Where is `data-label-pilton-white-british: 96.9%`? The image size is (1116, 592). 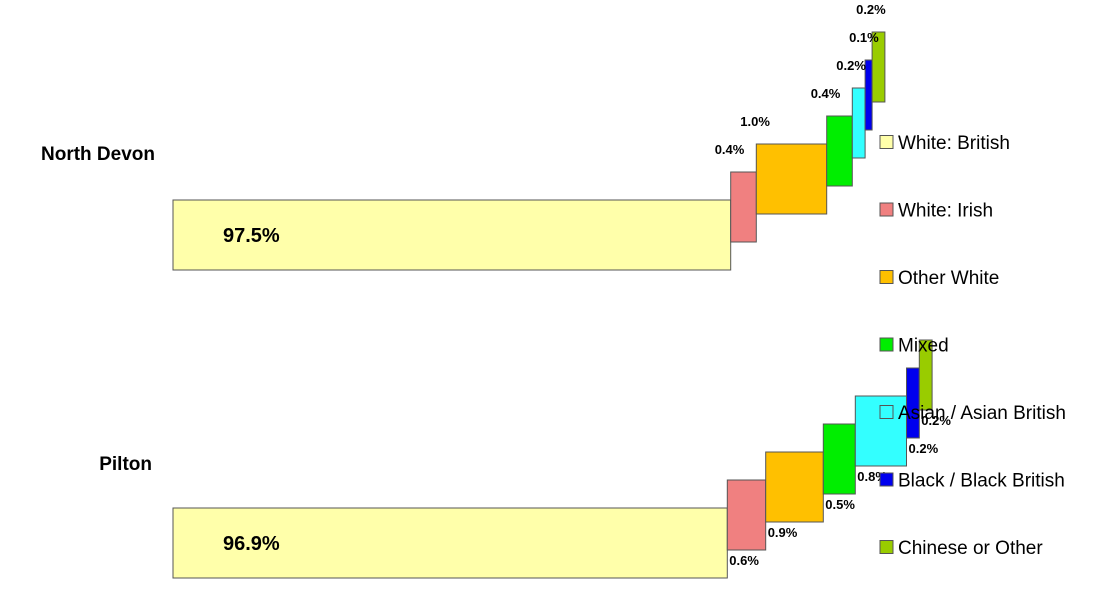 data-label-pilton-white-british: 96.9% is located at coordinates (251, 544).